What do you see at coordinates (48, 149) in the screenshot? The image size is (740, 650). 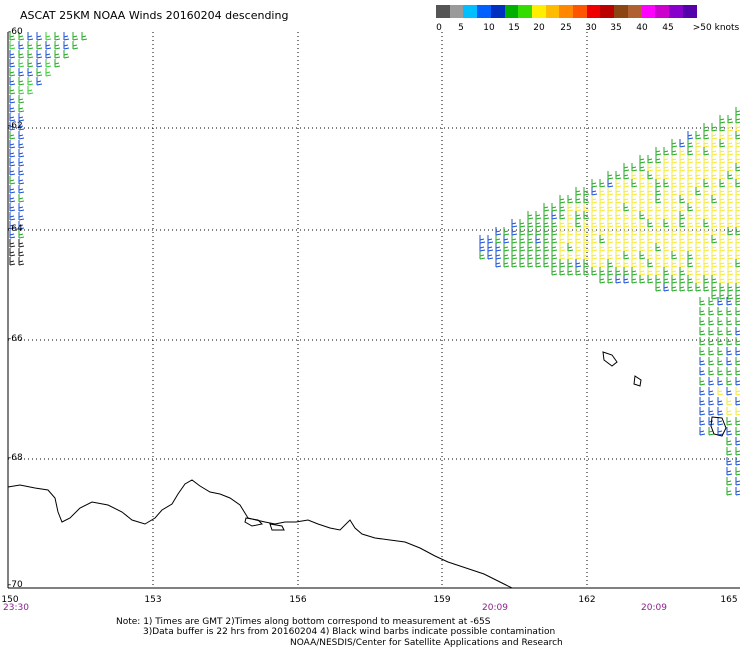 I see `wind-barbs-left-swath` at bounding box center [48, 149].